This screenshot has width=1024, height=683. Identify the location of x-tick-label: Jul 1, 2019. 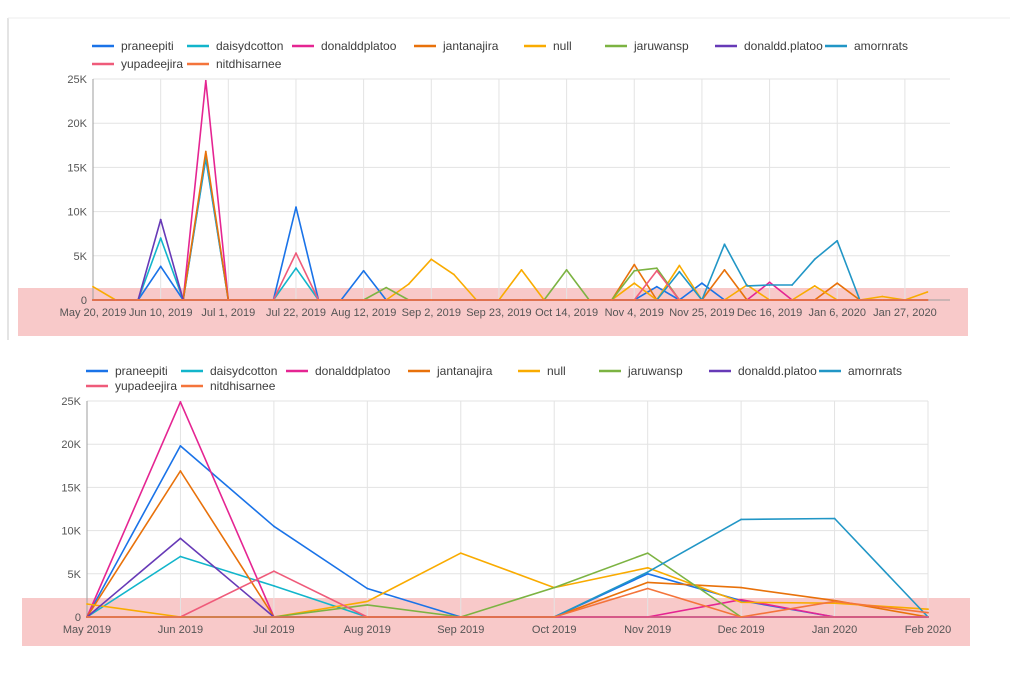
(228, 313).